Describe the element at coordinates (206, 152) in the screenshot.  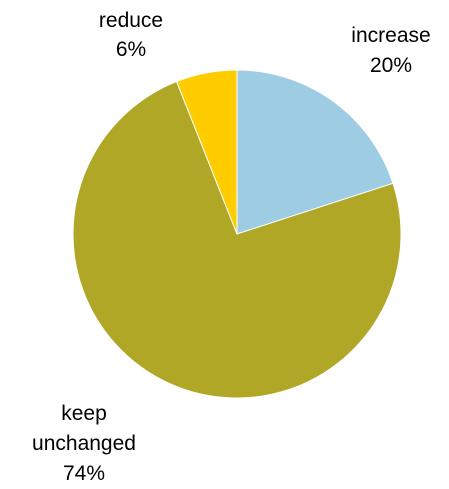
I see `pie-slice-reduce` at that location.